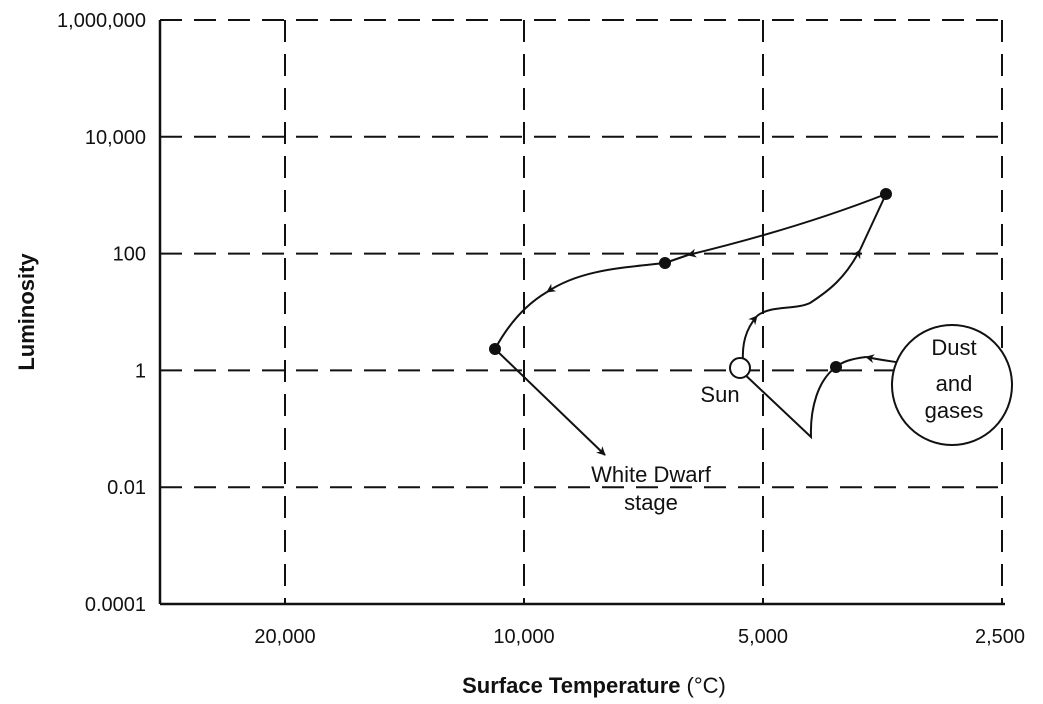 This screenshot has height=704, width=1043. I want to click on x-axis-title: Surface Temperature (°C), so click(594, 685).